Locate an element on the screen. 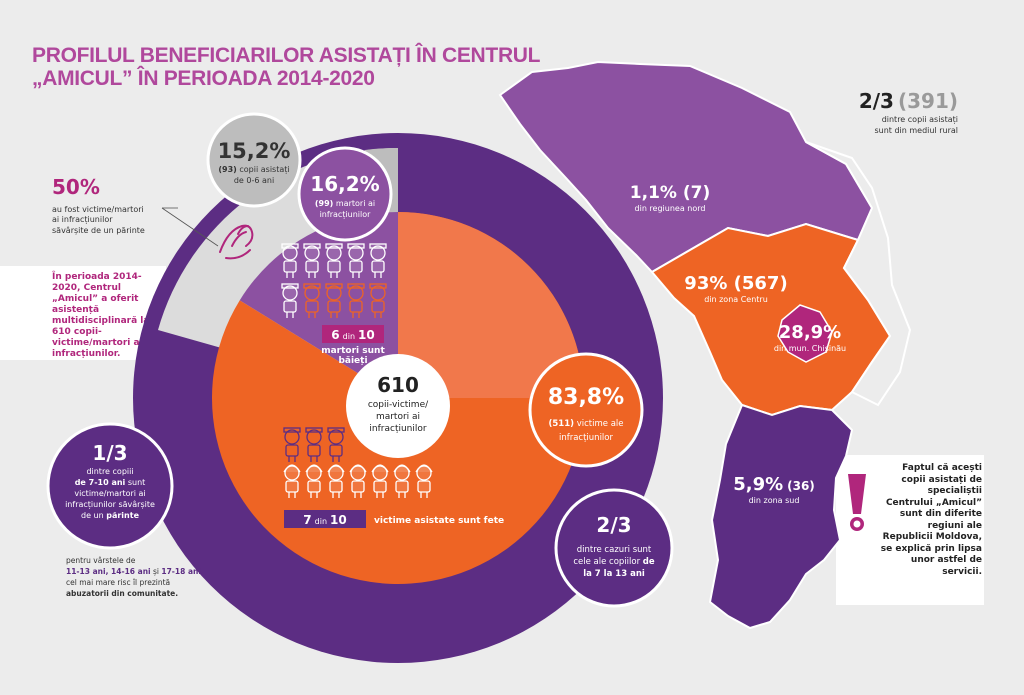 The image size is (1024, 695). stat-23-cele: cele ale copiilor is located at coordinates (606, 562).